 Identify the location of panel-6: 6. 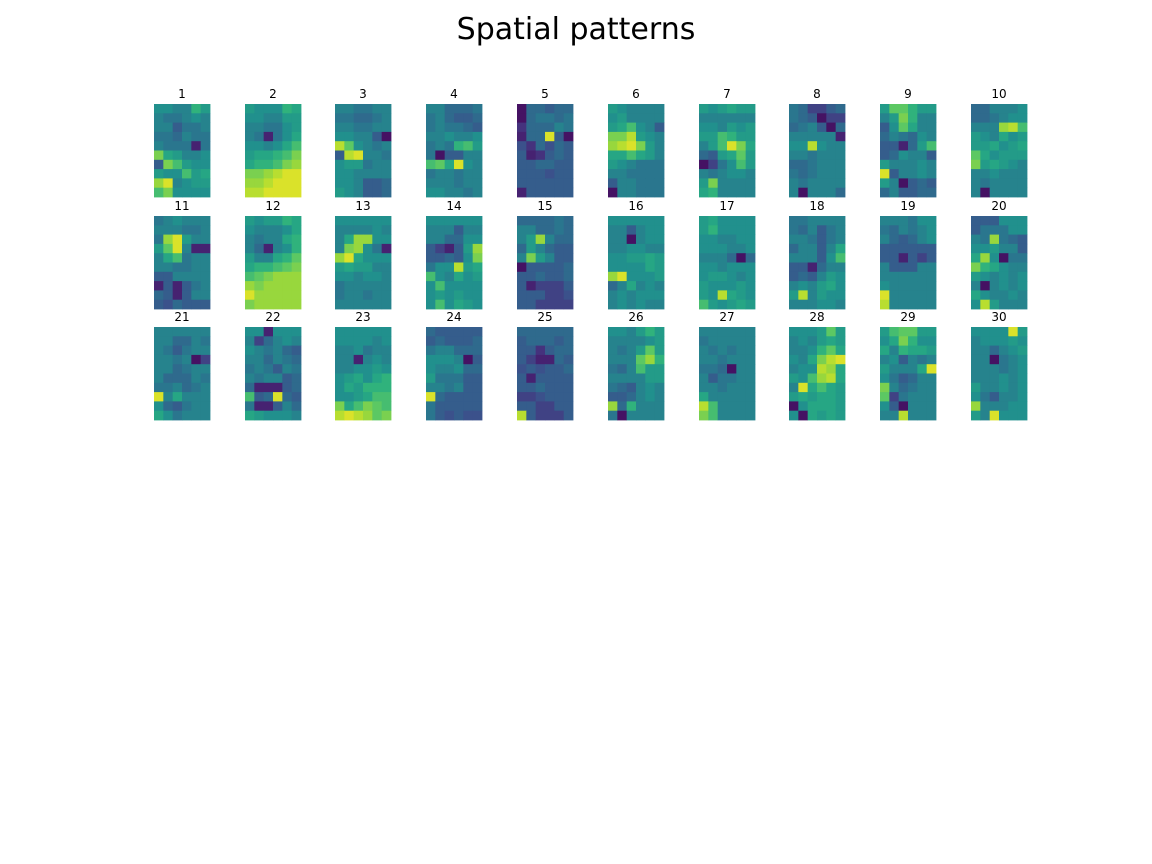
(636, 142).